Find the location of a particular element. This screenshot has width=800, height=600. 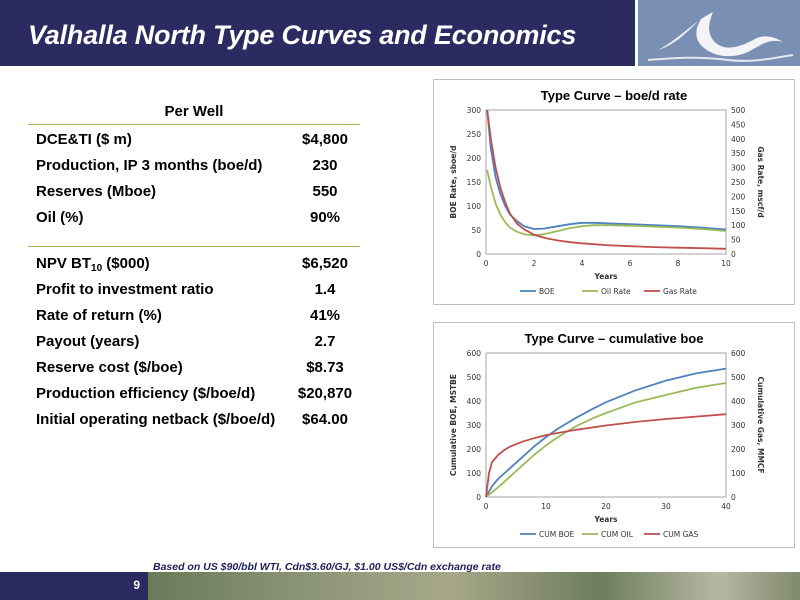

chart-title: Type Curve – cumulative boe is located at coordinates (614, 338).